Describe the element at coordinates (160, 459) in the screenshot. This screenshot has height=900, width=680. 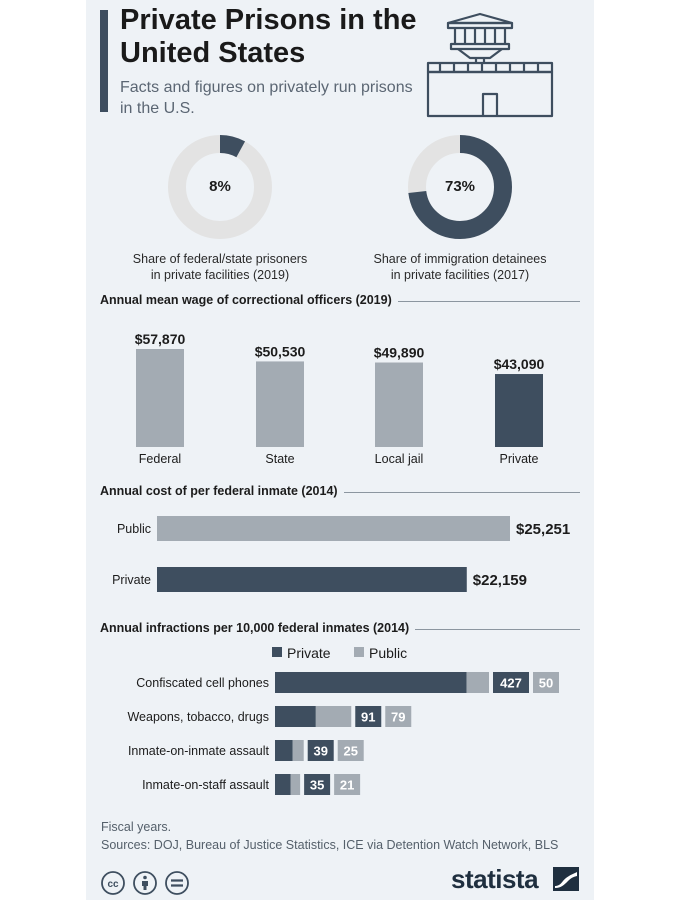
I see `wage-category-label-0: Federal` at that location.